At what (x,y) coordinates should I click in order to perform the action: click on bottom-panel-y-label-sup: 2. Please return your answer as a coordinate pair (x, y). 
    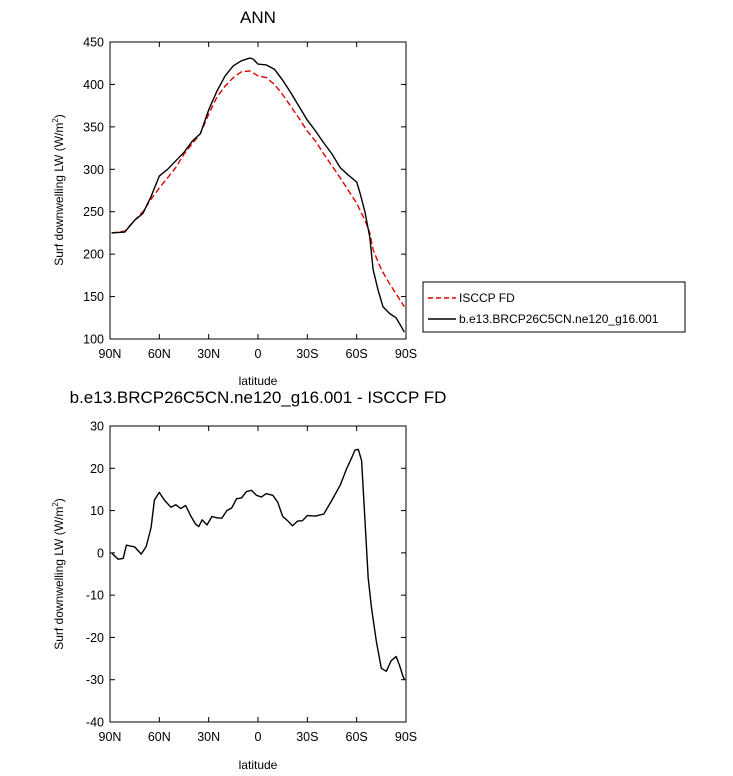
    Looking at the image, I should click on (55, 504).